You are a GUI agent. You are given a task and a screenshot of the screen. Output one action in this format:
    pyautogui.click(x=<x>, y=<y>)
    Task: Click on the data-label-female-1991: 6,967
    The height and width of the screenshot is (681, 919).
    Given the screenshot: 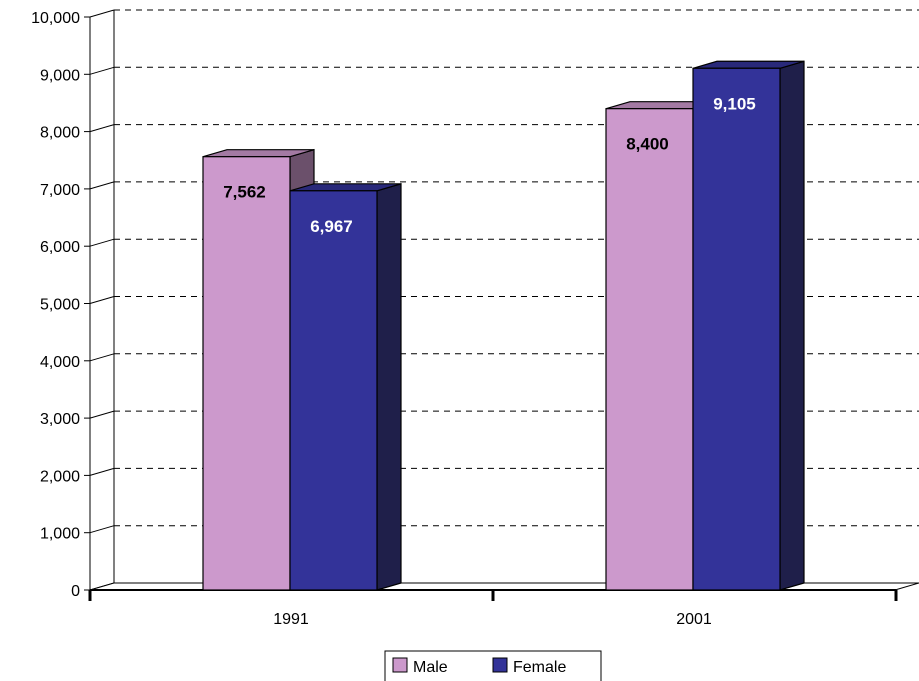 What is the action you would take?
    pyautogui.click(x=331, y=226)
    